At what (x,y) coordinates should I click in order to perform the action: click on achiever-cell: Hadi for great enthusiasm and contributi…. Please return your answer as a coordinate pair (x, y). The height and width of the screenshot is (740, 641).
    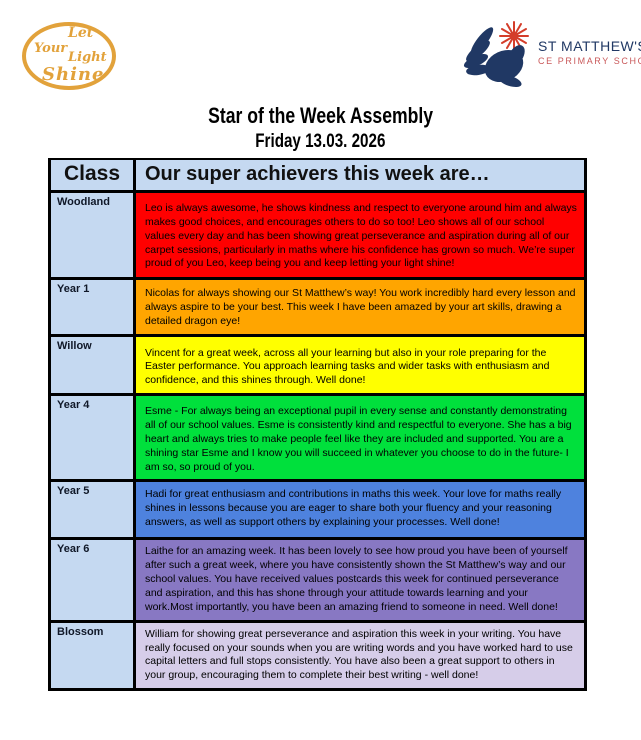
    Looking at the image, I should click on (360, 510).